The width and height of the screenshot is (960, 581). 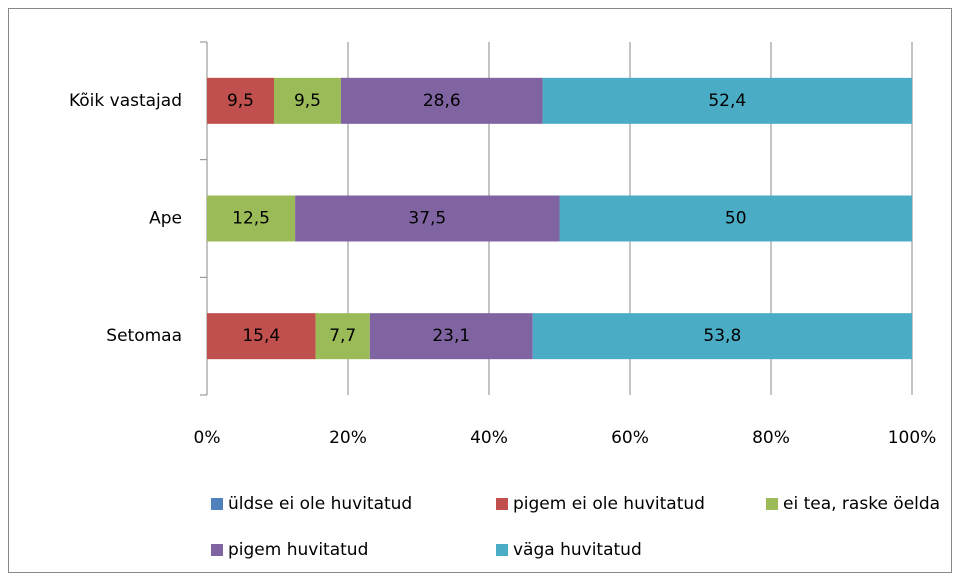 I want to click on data-label: 23,1, so click(x=451, y=336).